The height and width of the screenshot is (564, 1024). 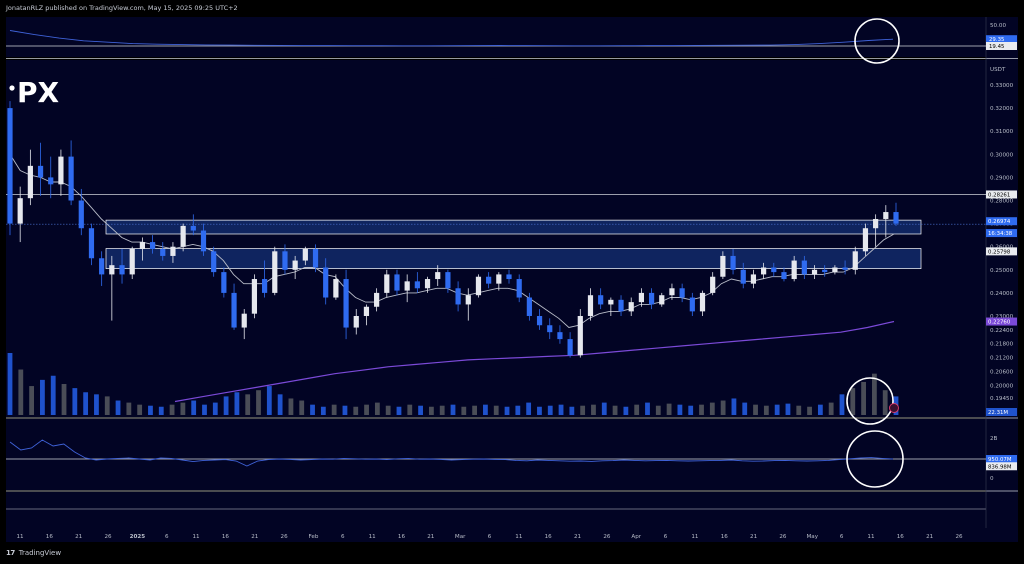 I want to click on bottom-indicator-line, so click(x=451, y=453).